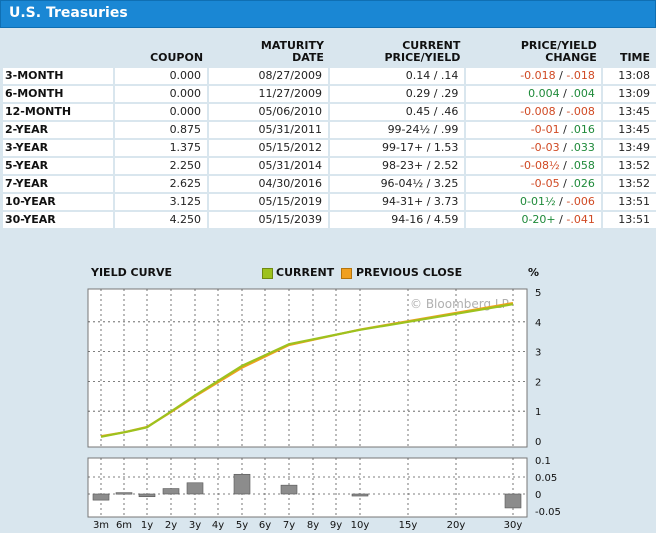 The image size is (656, 533). What do you see at coordinates (269, 220) in the screenshot?
I see `row-maturity: 05/15/2039` at bounding box center [269, 220].